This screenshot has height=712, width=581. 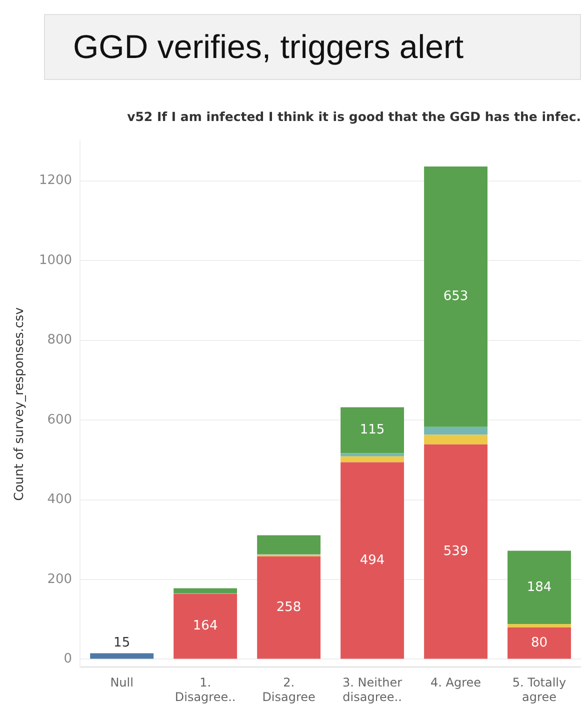 What do you see at coordinates (59, 420) in the screenshot?
I see `y-tick-label: 600` at bounding box center [59, 420].